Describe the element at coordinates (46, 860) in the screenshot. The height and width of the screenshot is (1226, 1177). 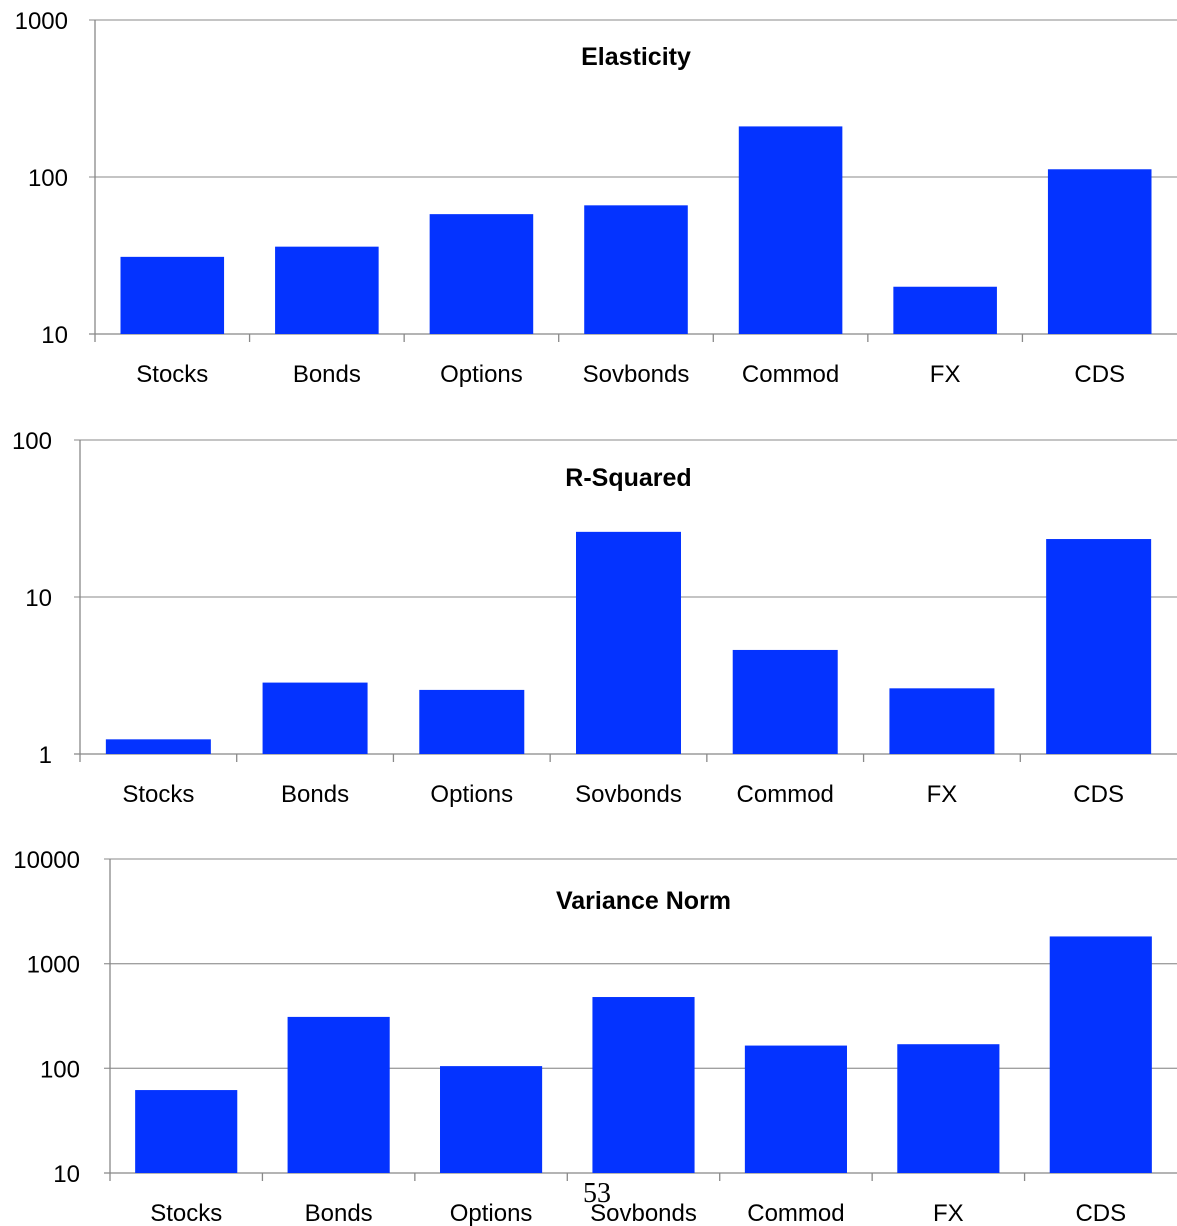
I see `y-tick-label: 10000` at that location.